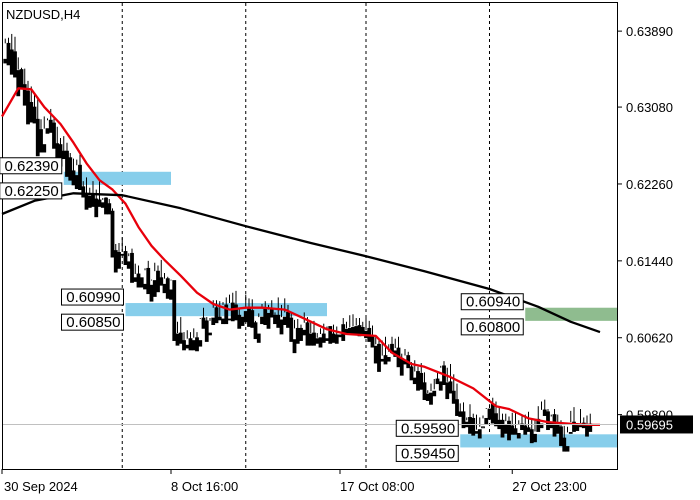 This screenshot has width=700, height=500. I want to click on zone-4-label-1: 0.59590, so click(428, 428).